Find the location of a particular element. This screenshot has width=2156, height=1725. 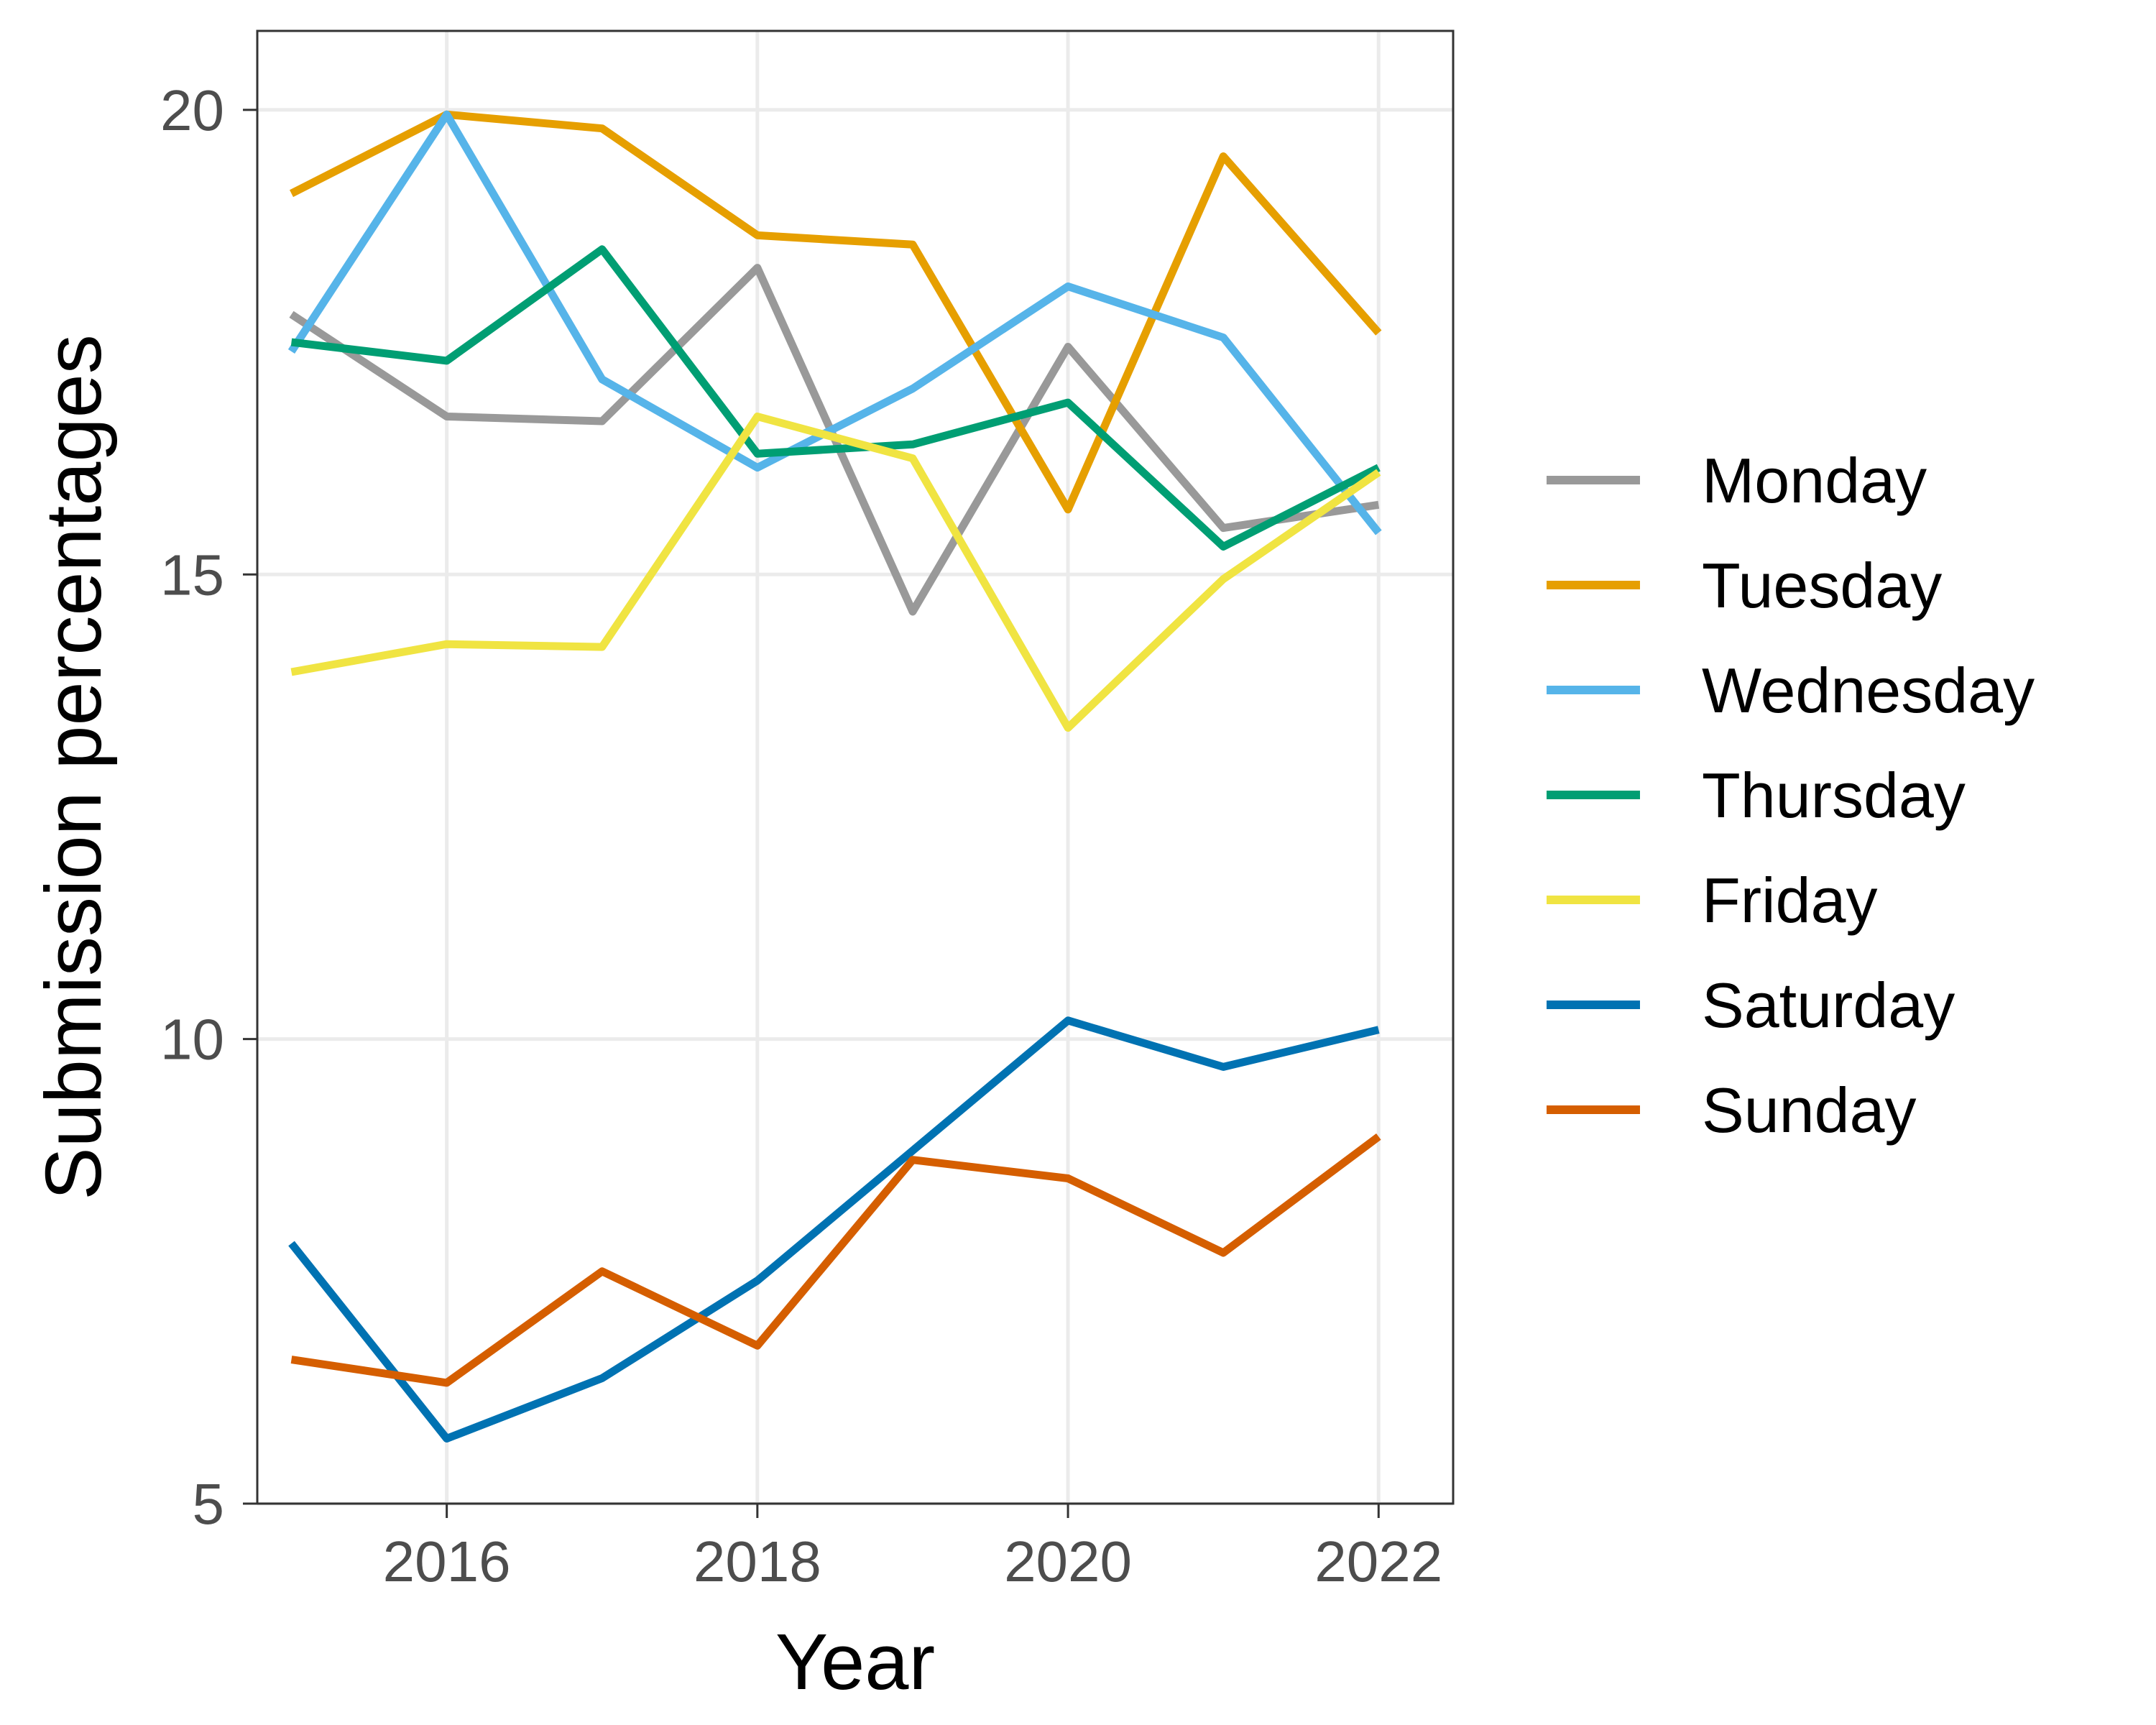

x-tick-label: 2018 is located at coordinates (758, 1561).